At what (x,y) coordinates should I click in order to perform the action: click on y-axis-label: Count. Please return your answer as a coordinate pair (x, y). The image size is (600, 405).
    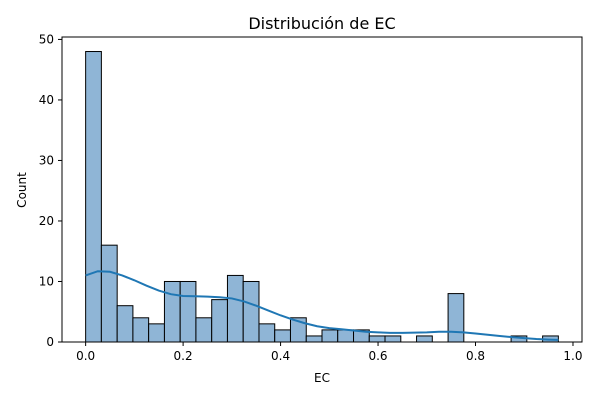
    Looking at the image, I should click on (22, 190).